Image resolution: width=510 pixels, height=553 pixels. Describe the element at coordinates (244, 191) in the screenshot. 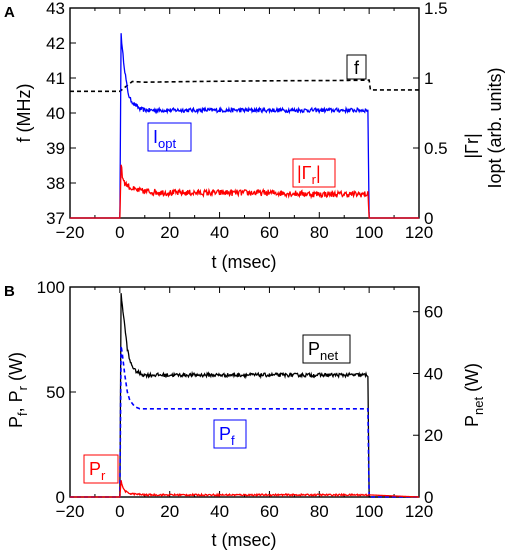

I see `series-line-gamma-r` at that location.